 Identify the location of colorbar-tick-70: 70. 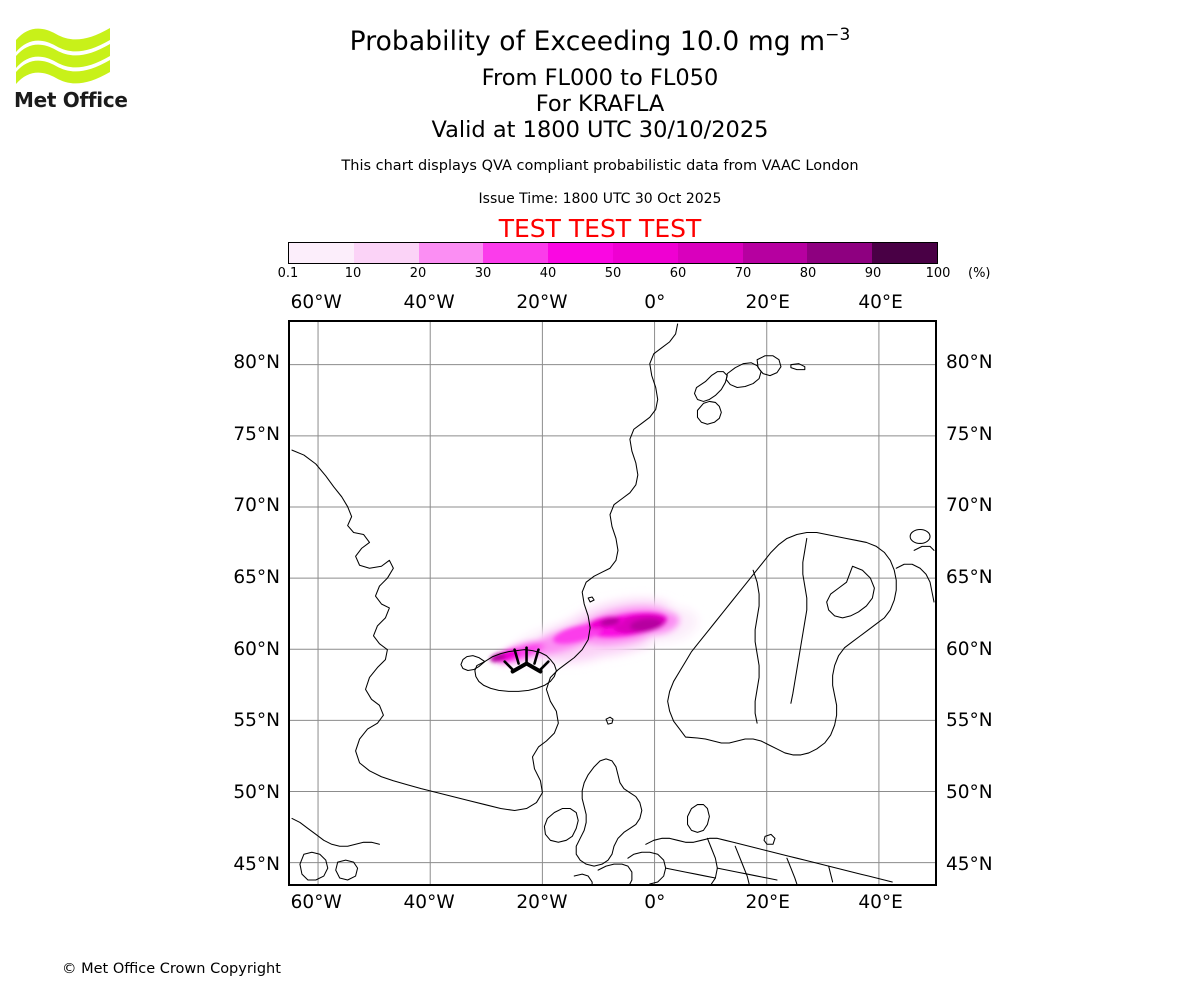
(743, 273).